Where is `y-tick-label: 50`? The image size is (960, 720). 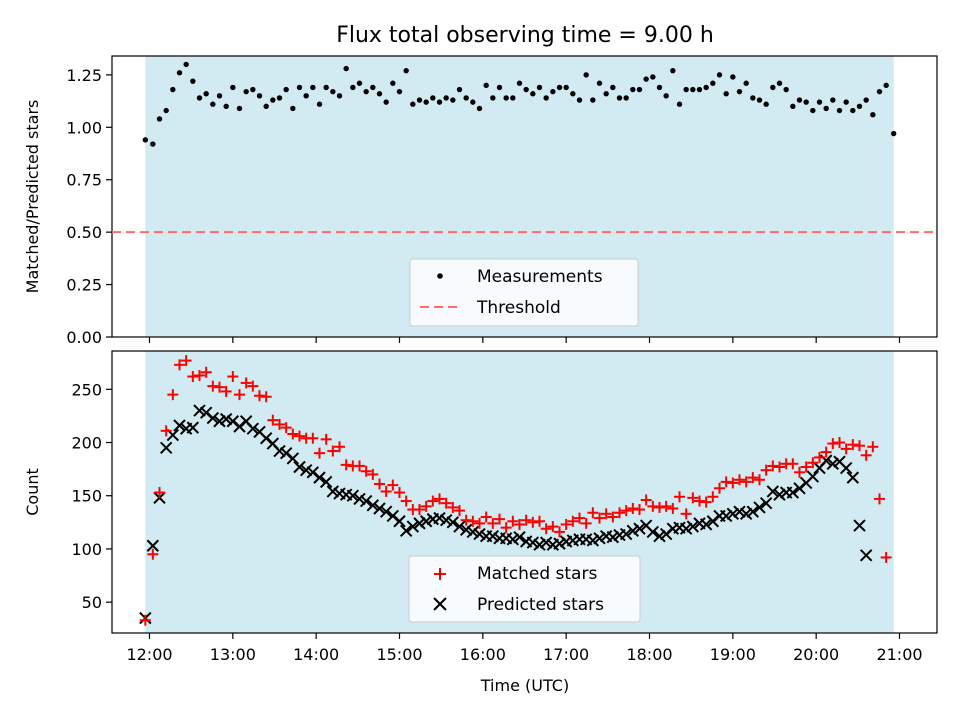
y-tick-label: 50 is located at coordinates (92, 602).